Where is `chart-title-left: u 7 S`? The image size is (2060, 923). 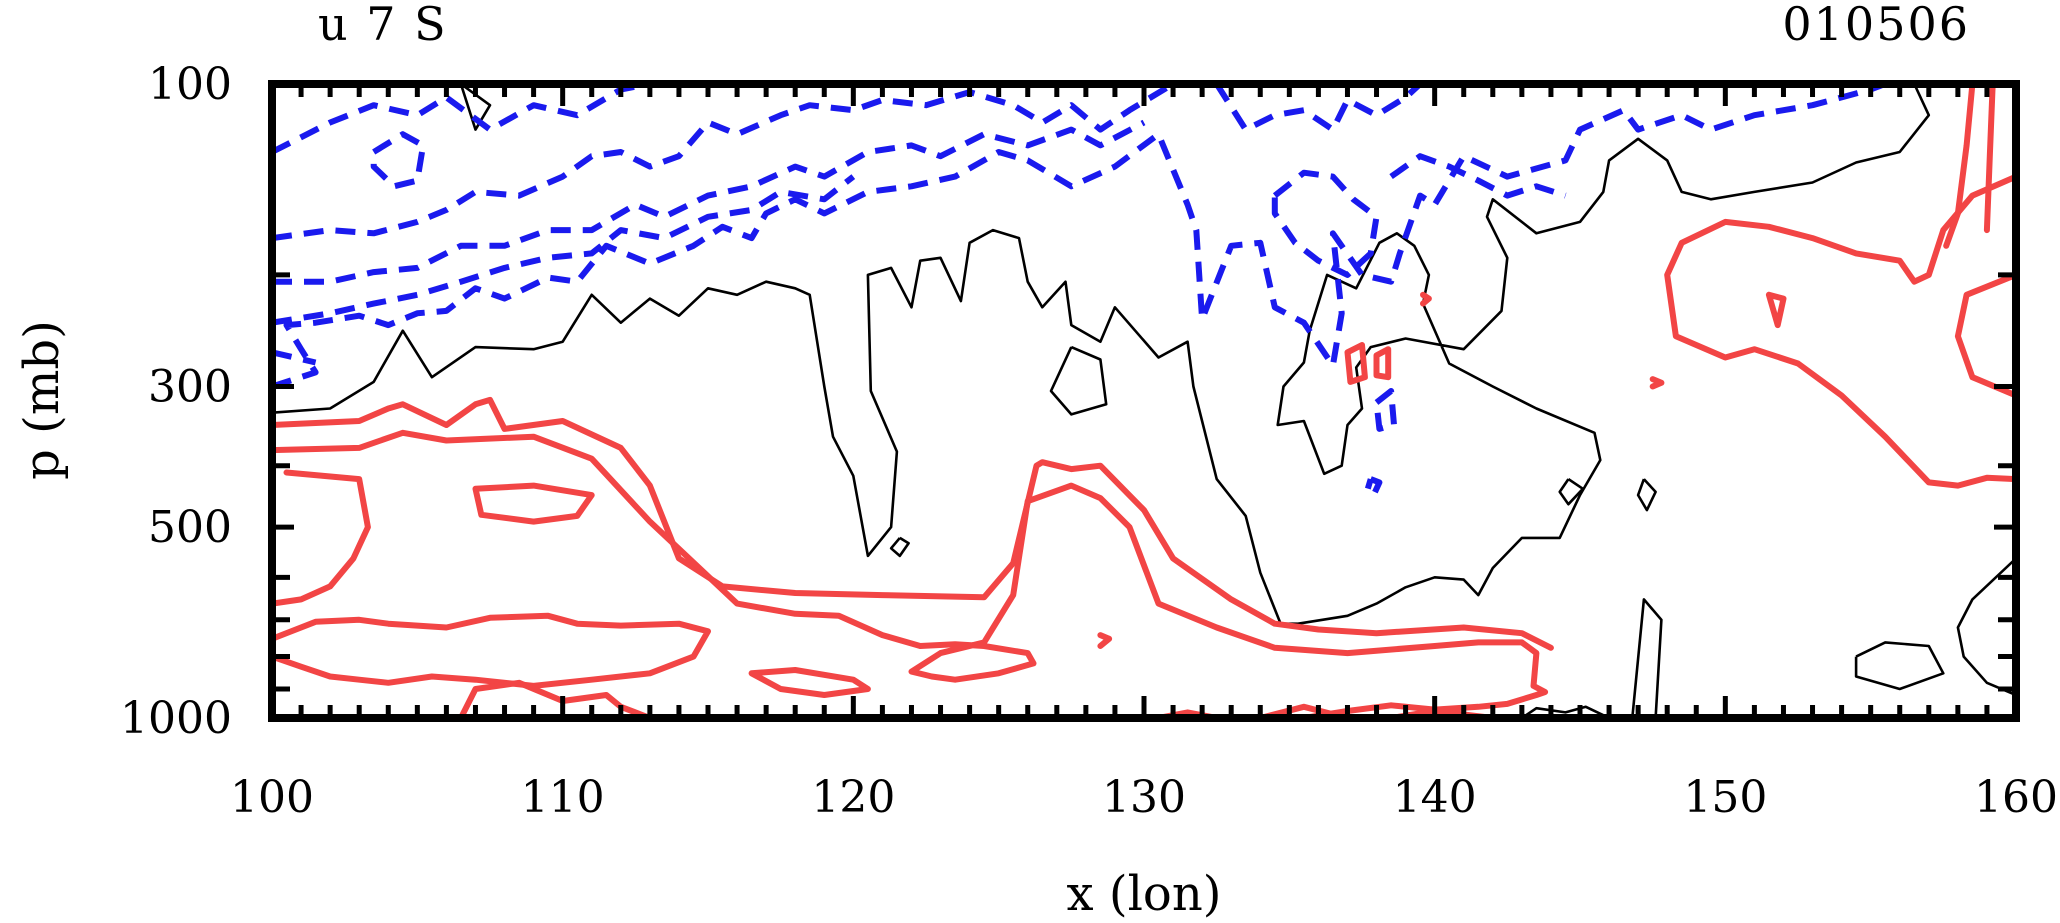
chart-title-left: u 7 S is located at coordinates (383, 25).